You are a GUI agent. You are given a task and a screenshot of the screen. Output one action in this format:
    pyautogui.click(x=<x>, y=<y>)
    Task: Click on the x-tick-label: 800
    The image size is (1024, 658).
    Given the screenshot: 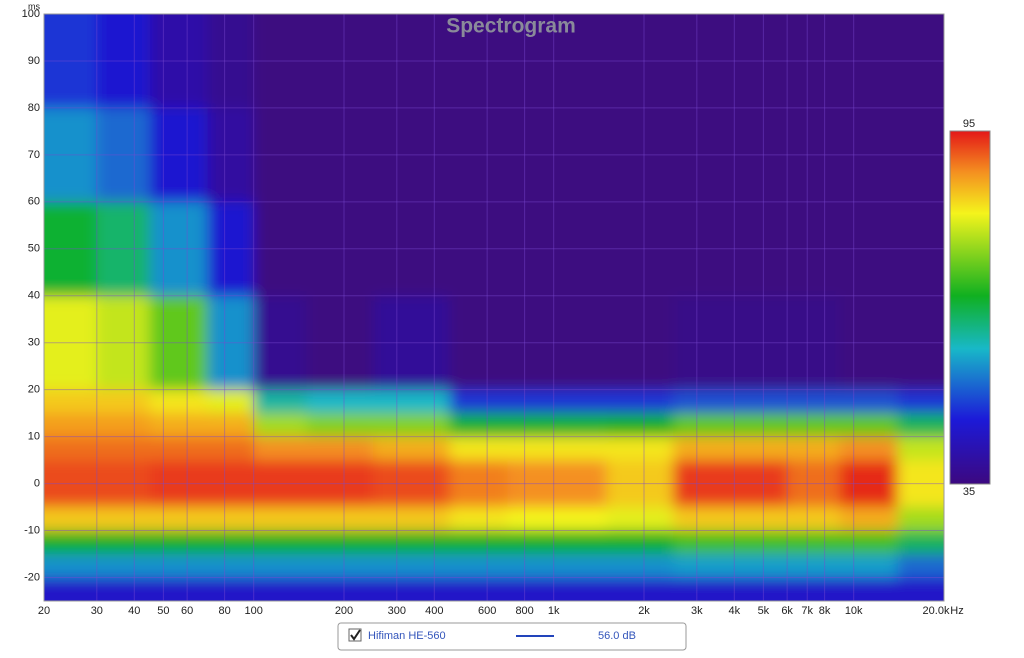 What is the action you would take?
    pyautogui.click(x=524, y=611)
    